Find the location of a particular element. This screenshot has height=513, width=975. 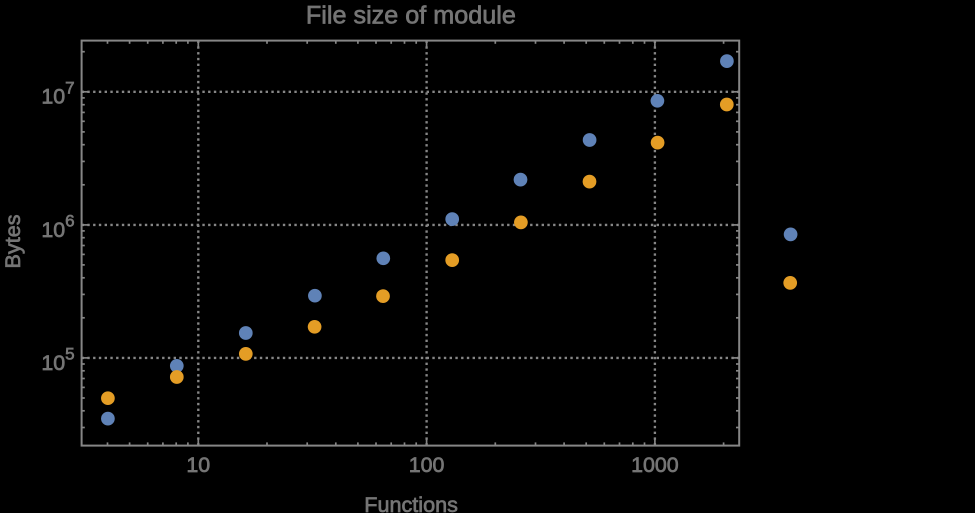

svg-text: Bytes is located at coordinates (12, 241).